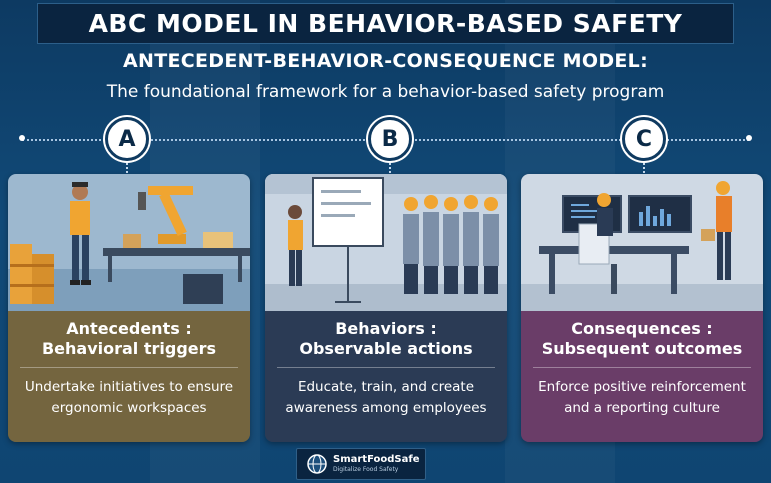  I want to click on timeline-dot-left, so click(22, 138).